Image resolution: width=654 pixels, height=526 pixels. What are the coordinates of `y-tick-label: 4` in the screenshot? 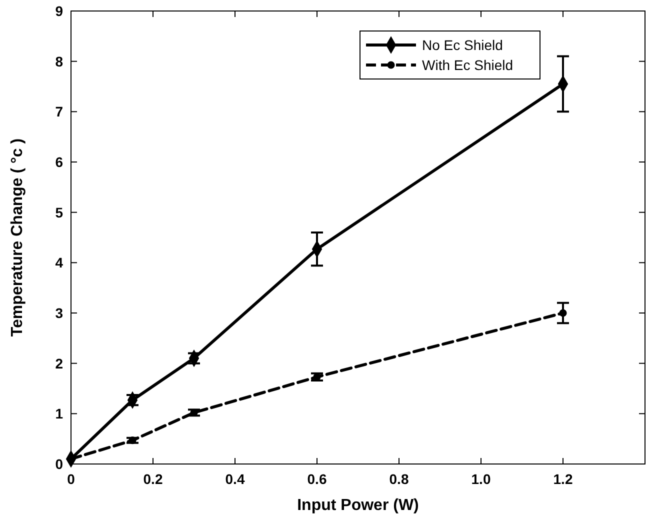 It's located at (59, 262).